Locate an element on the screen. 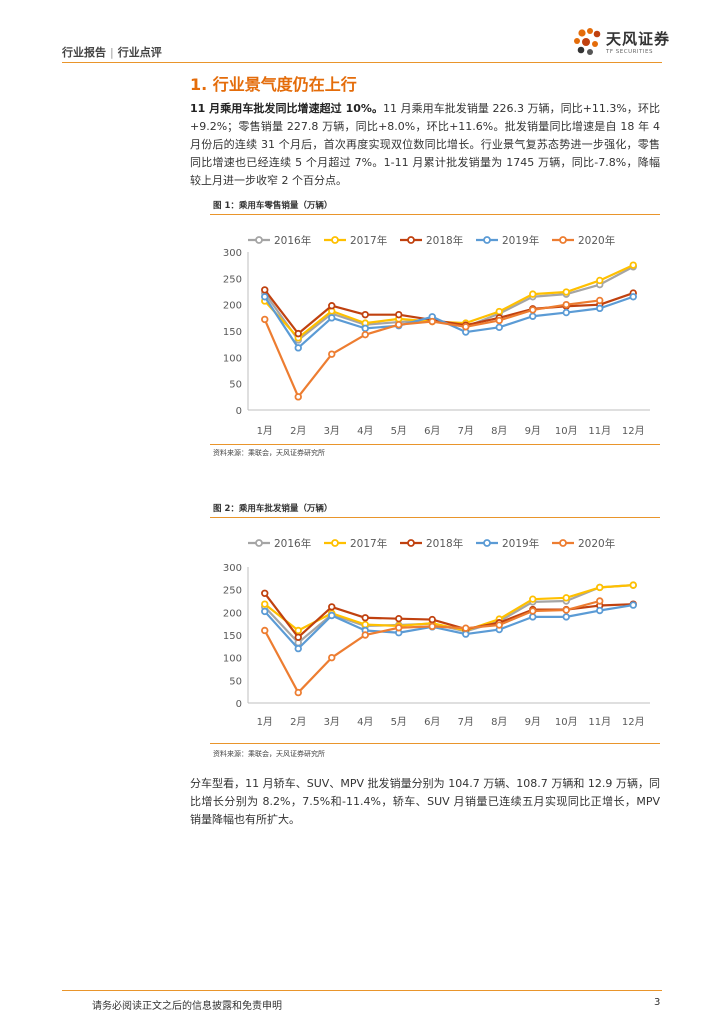 This screenshot has height=1024, width=724. paragraph-lead: 11 月乘用车批发同比增速超过 10%。 is located at coordinates (287, 108).